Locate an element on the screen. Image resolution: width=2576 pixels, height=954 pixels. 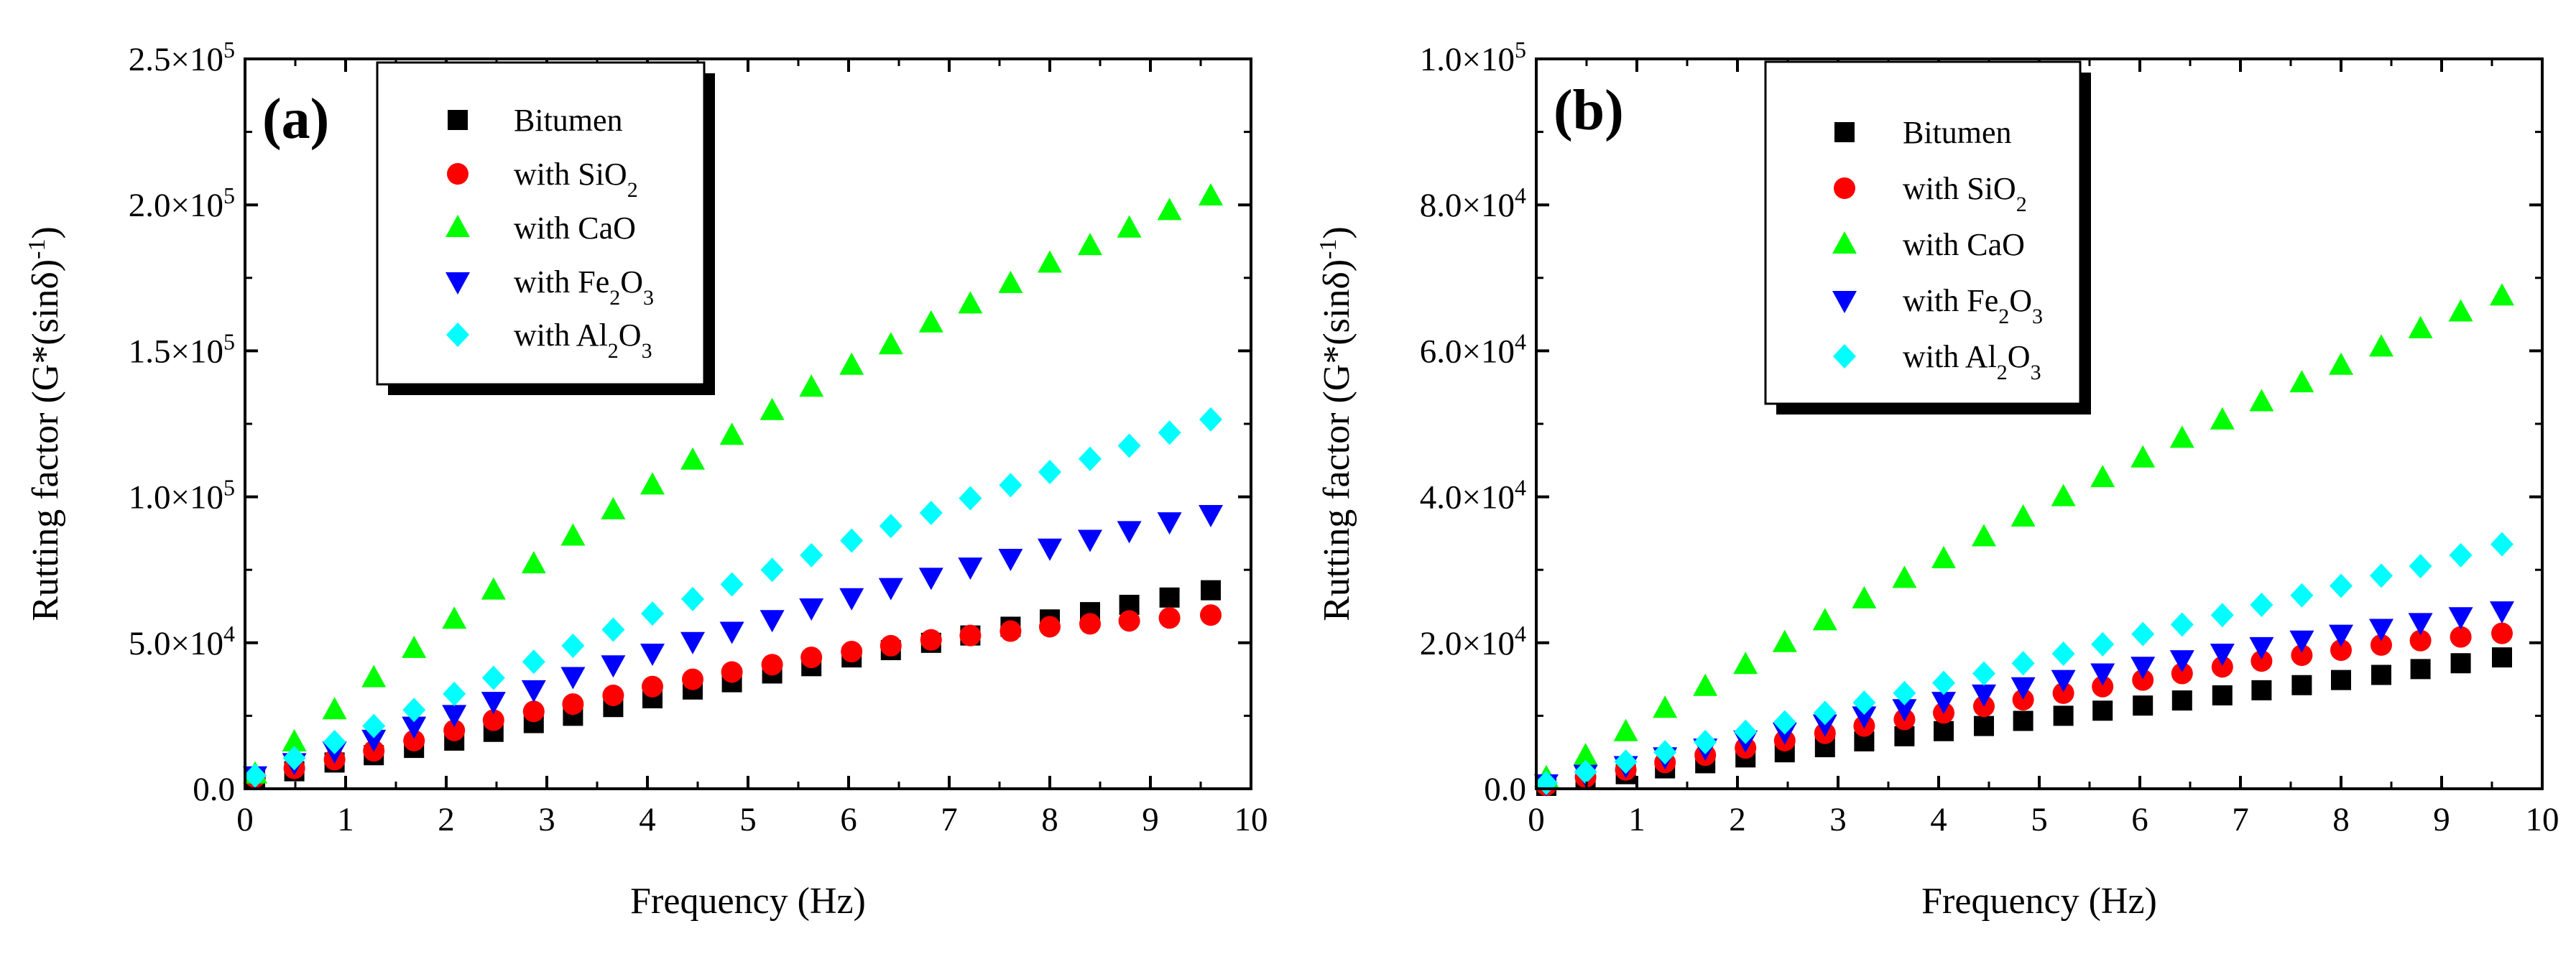
panel-a-legend-label-main: with SiO is located at coordinates (570, 175).